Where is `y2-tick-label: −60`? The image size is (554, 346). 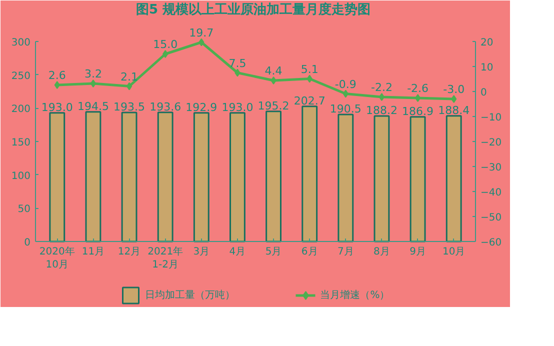 y2-tick-label: −60 is located at coordinates (491, 243).